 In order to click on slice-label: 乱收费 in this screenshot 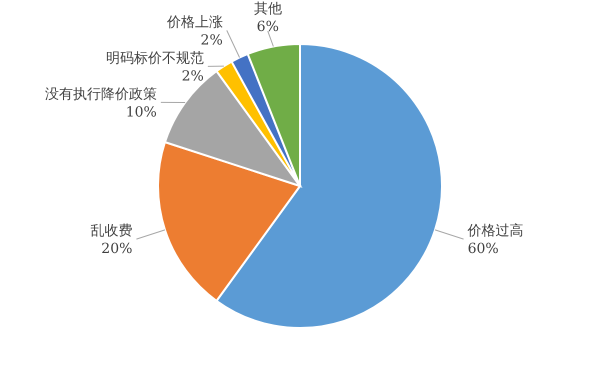, I will do `click(111, 231)`.